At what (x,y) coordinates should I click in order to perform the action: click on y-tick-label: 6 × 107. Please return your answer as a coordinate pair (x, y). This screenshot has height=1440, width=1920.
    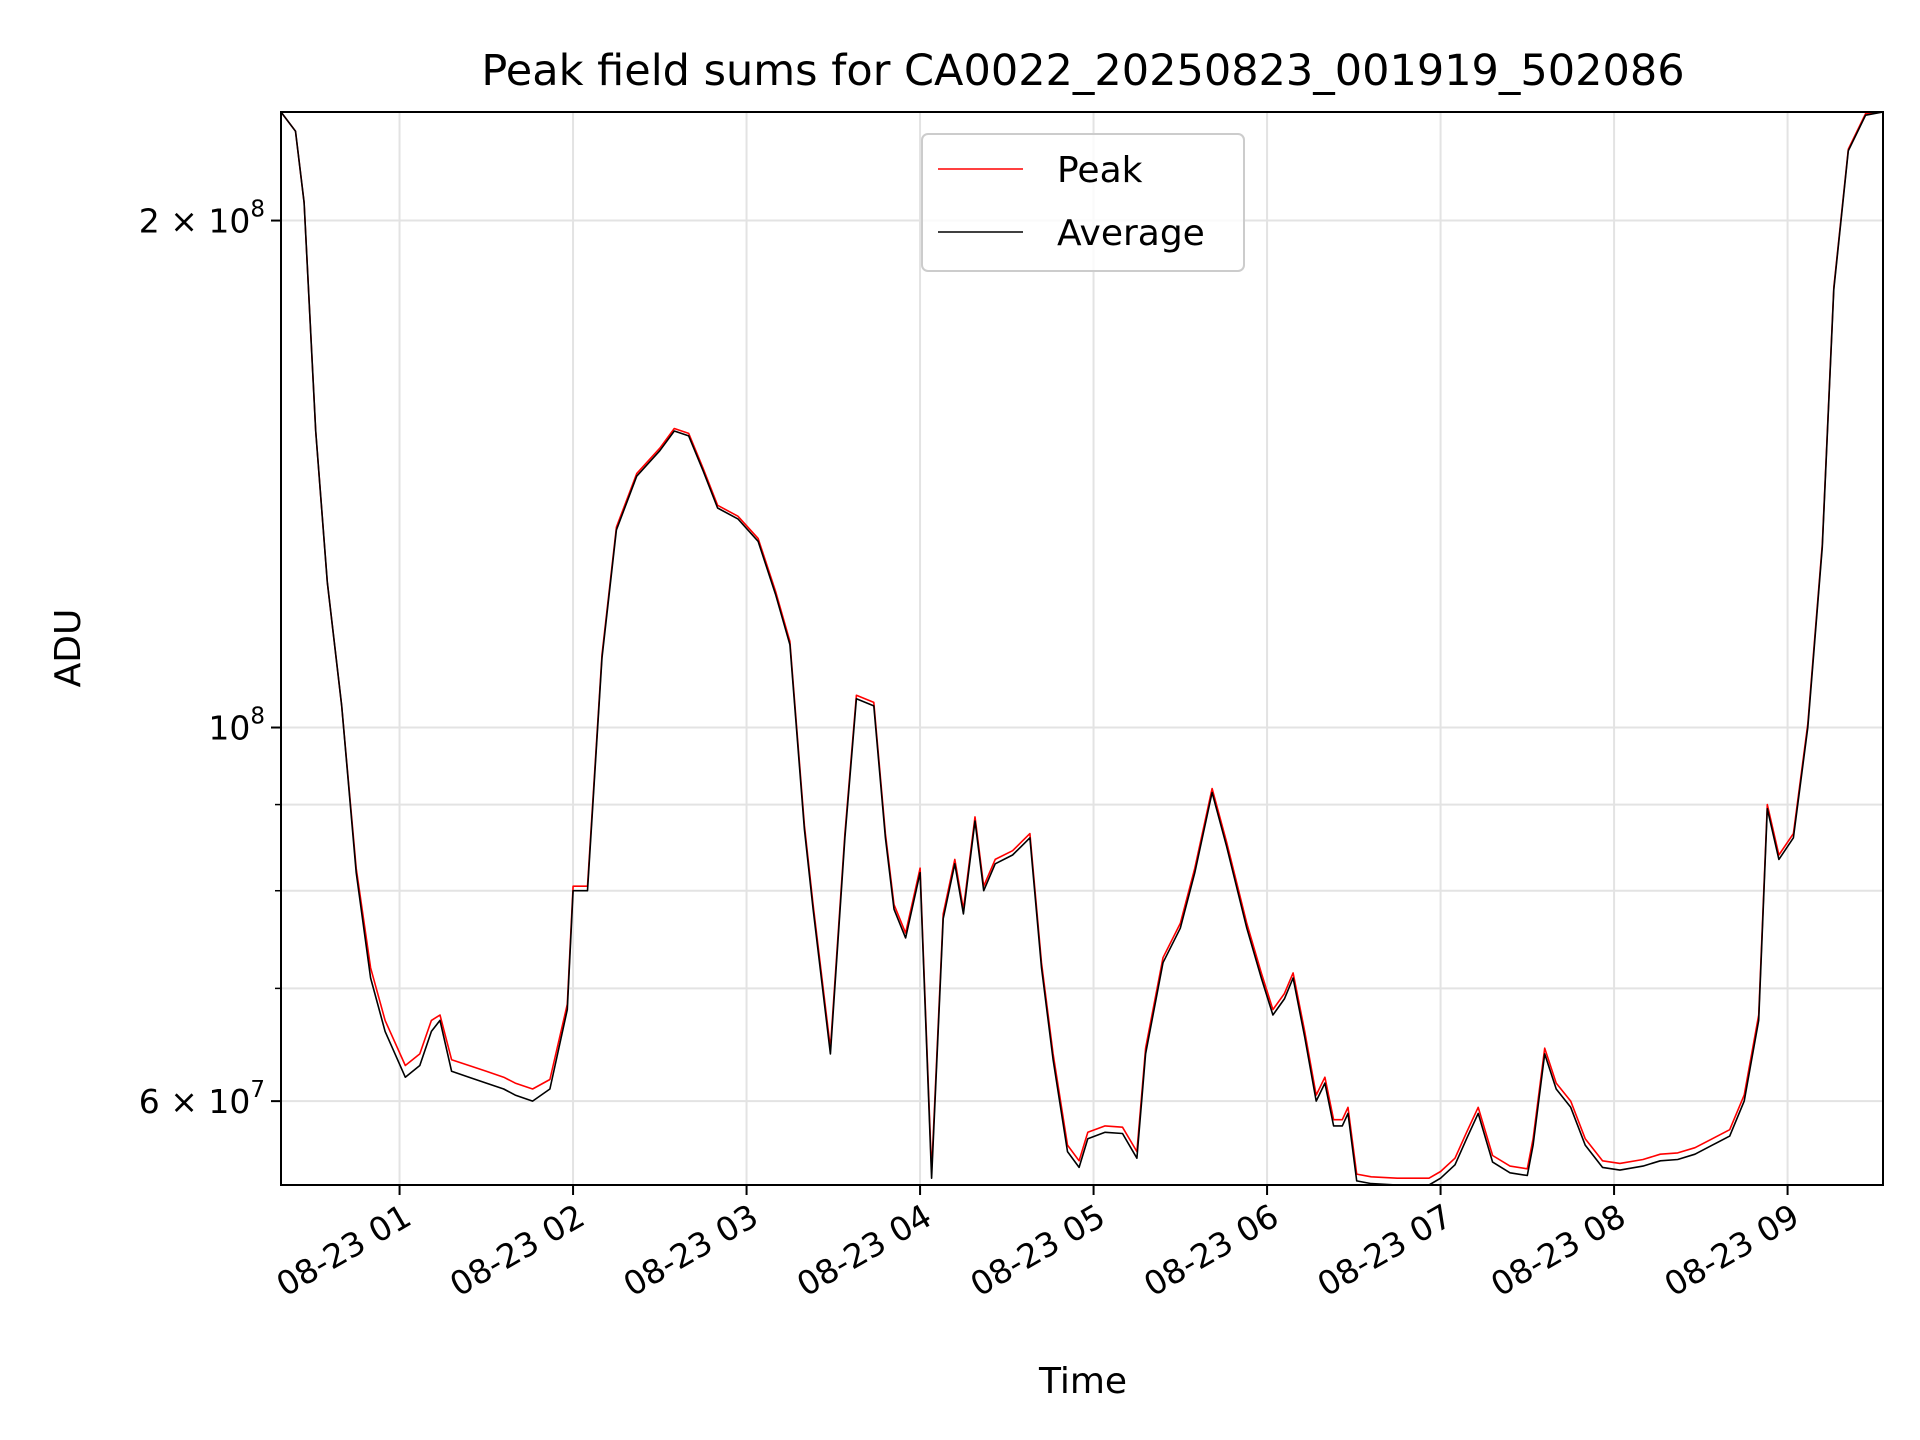
    Looking at the image, I should click on (202, 1099).